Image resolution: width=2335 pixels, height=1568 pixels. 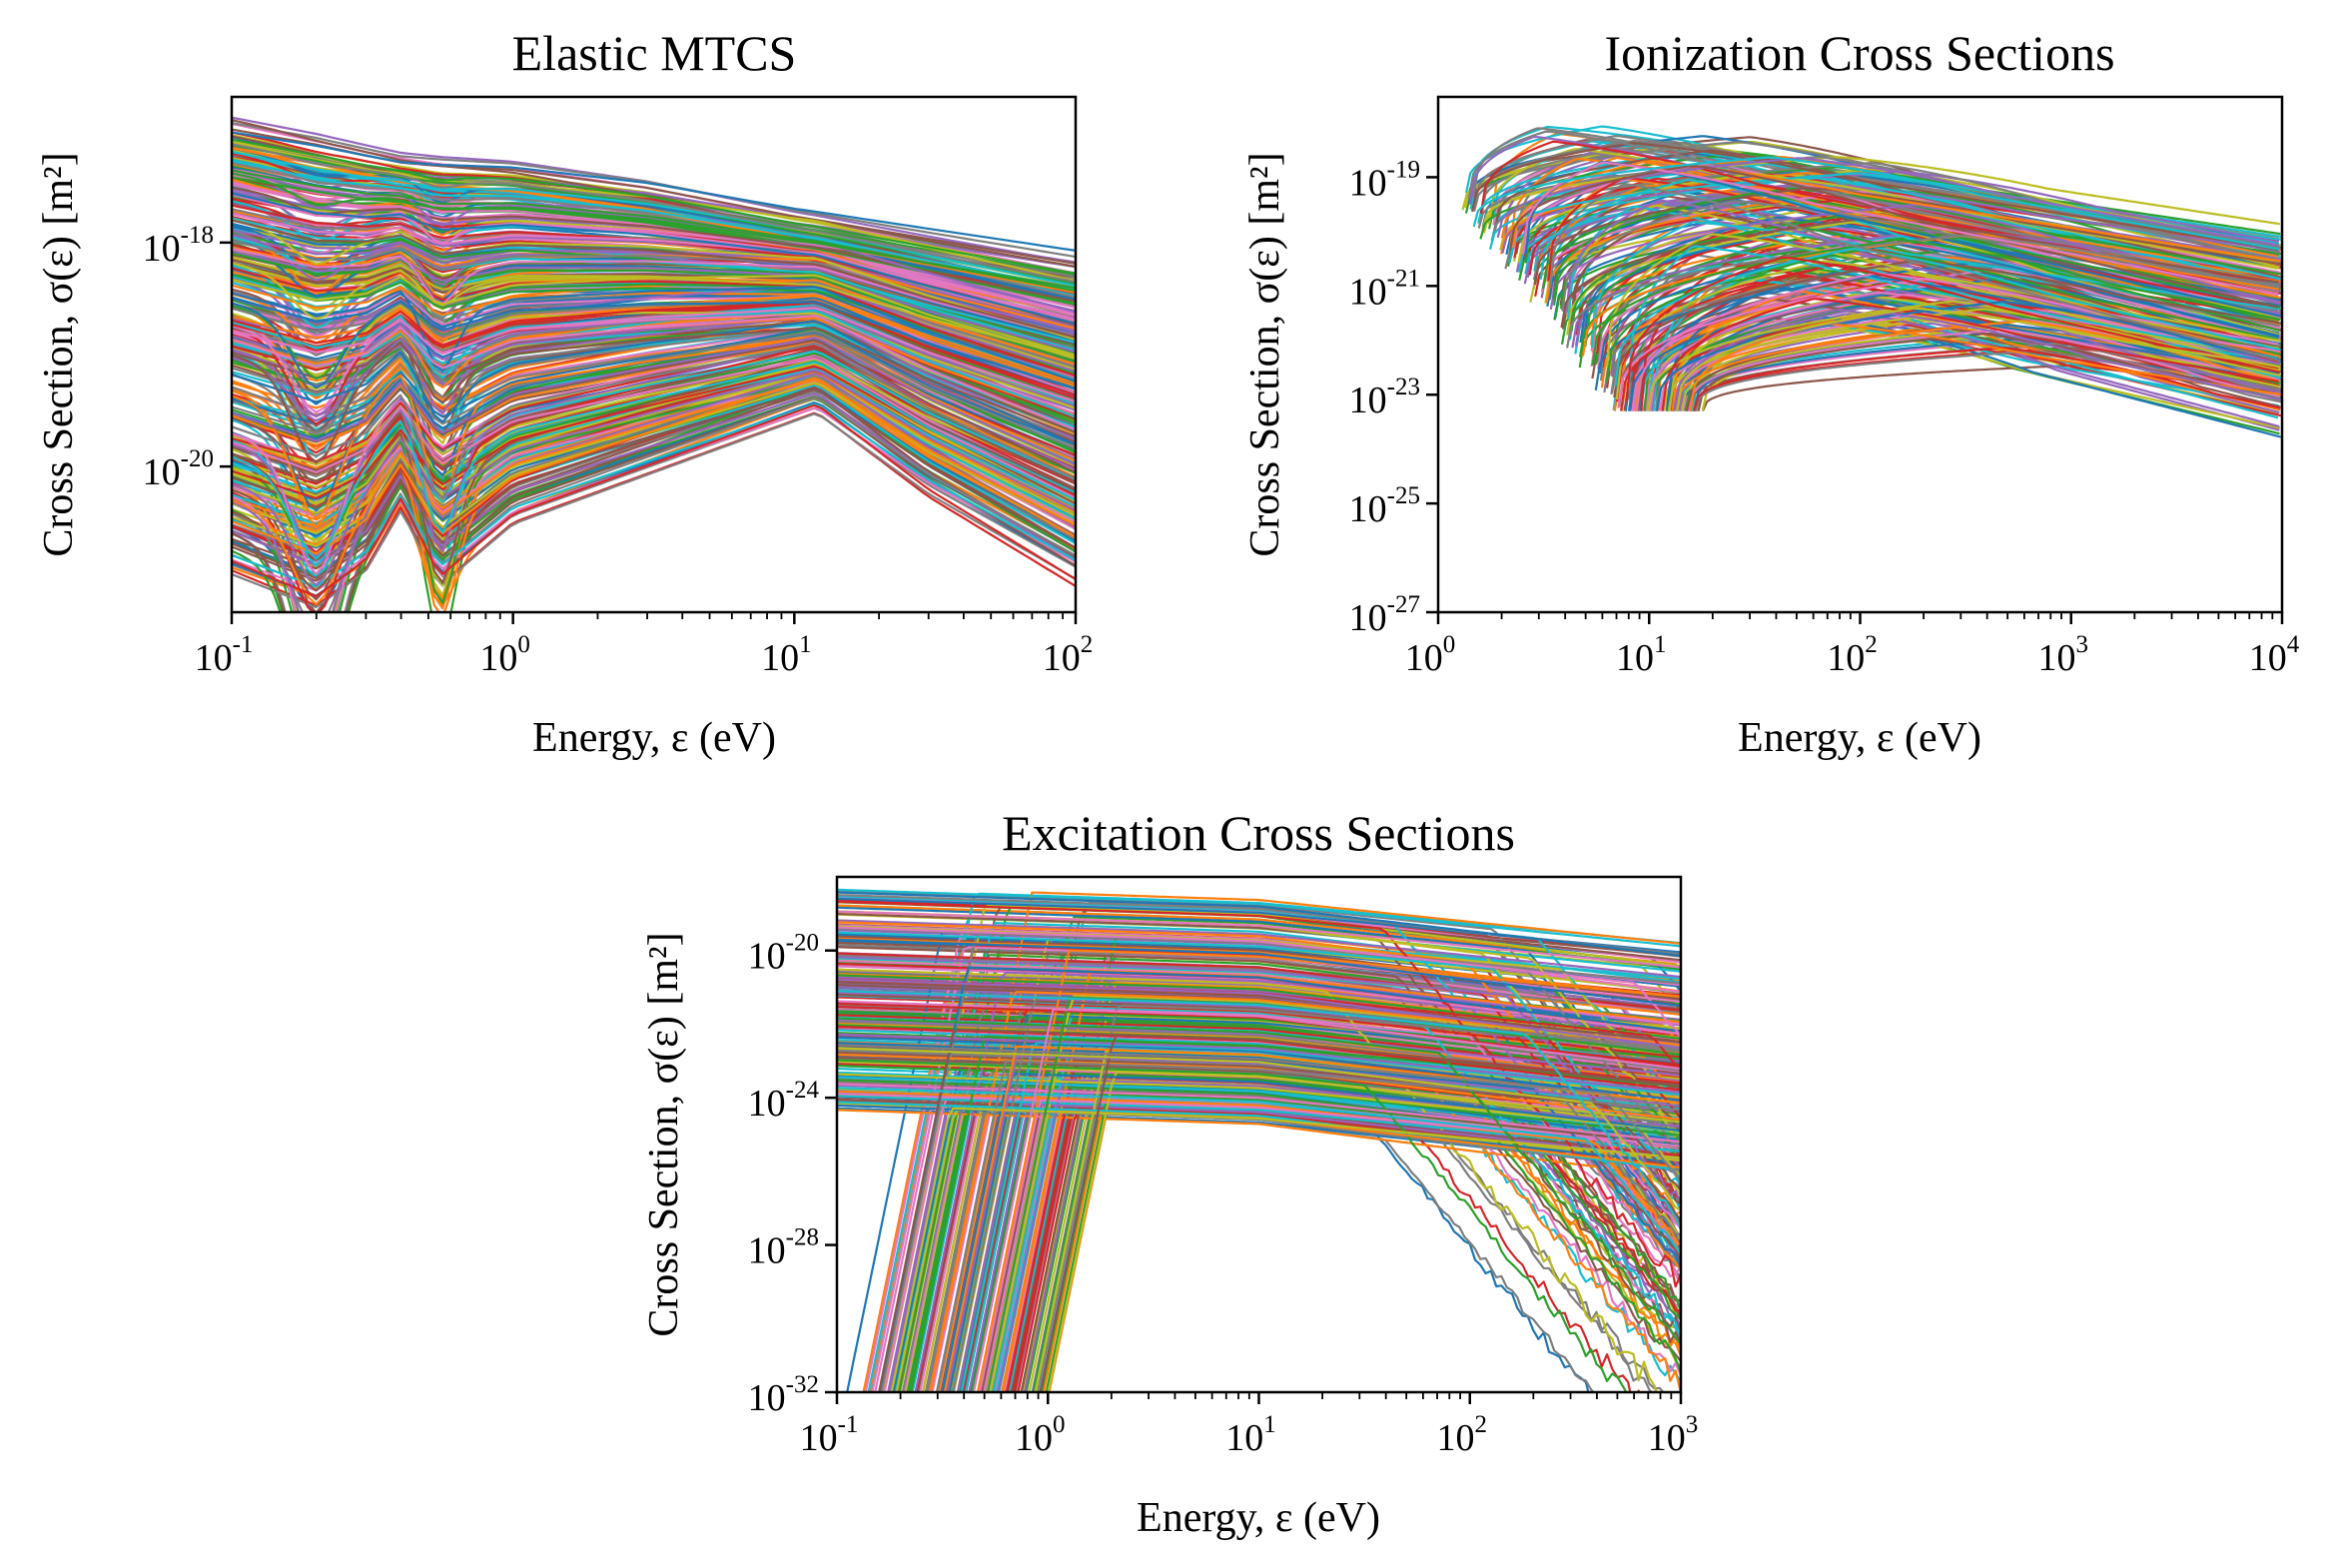 What do you see at coordinates (1384, 506) in the screenshot?
I see `y-tick-label: 10-25` at bounding box center [1384, 506].